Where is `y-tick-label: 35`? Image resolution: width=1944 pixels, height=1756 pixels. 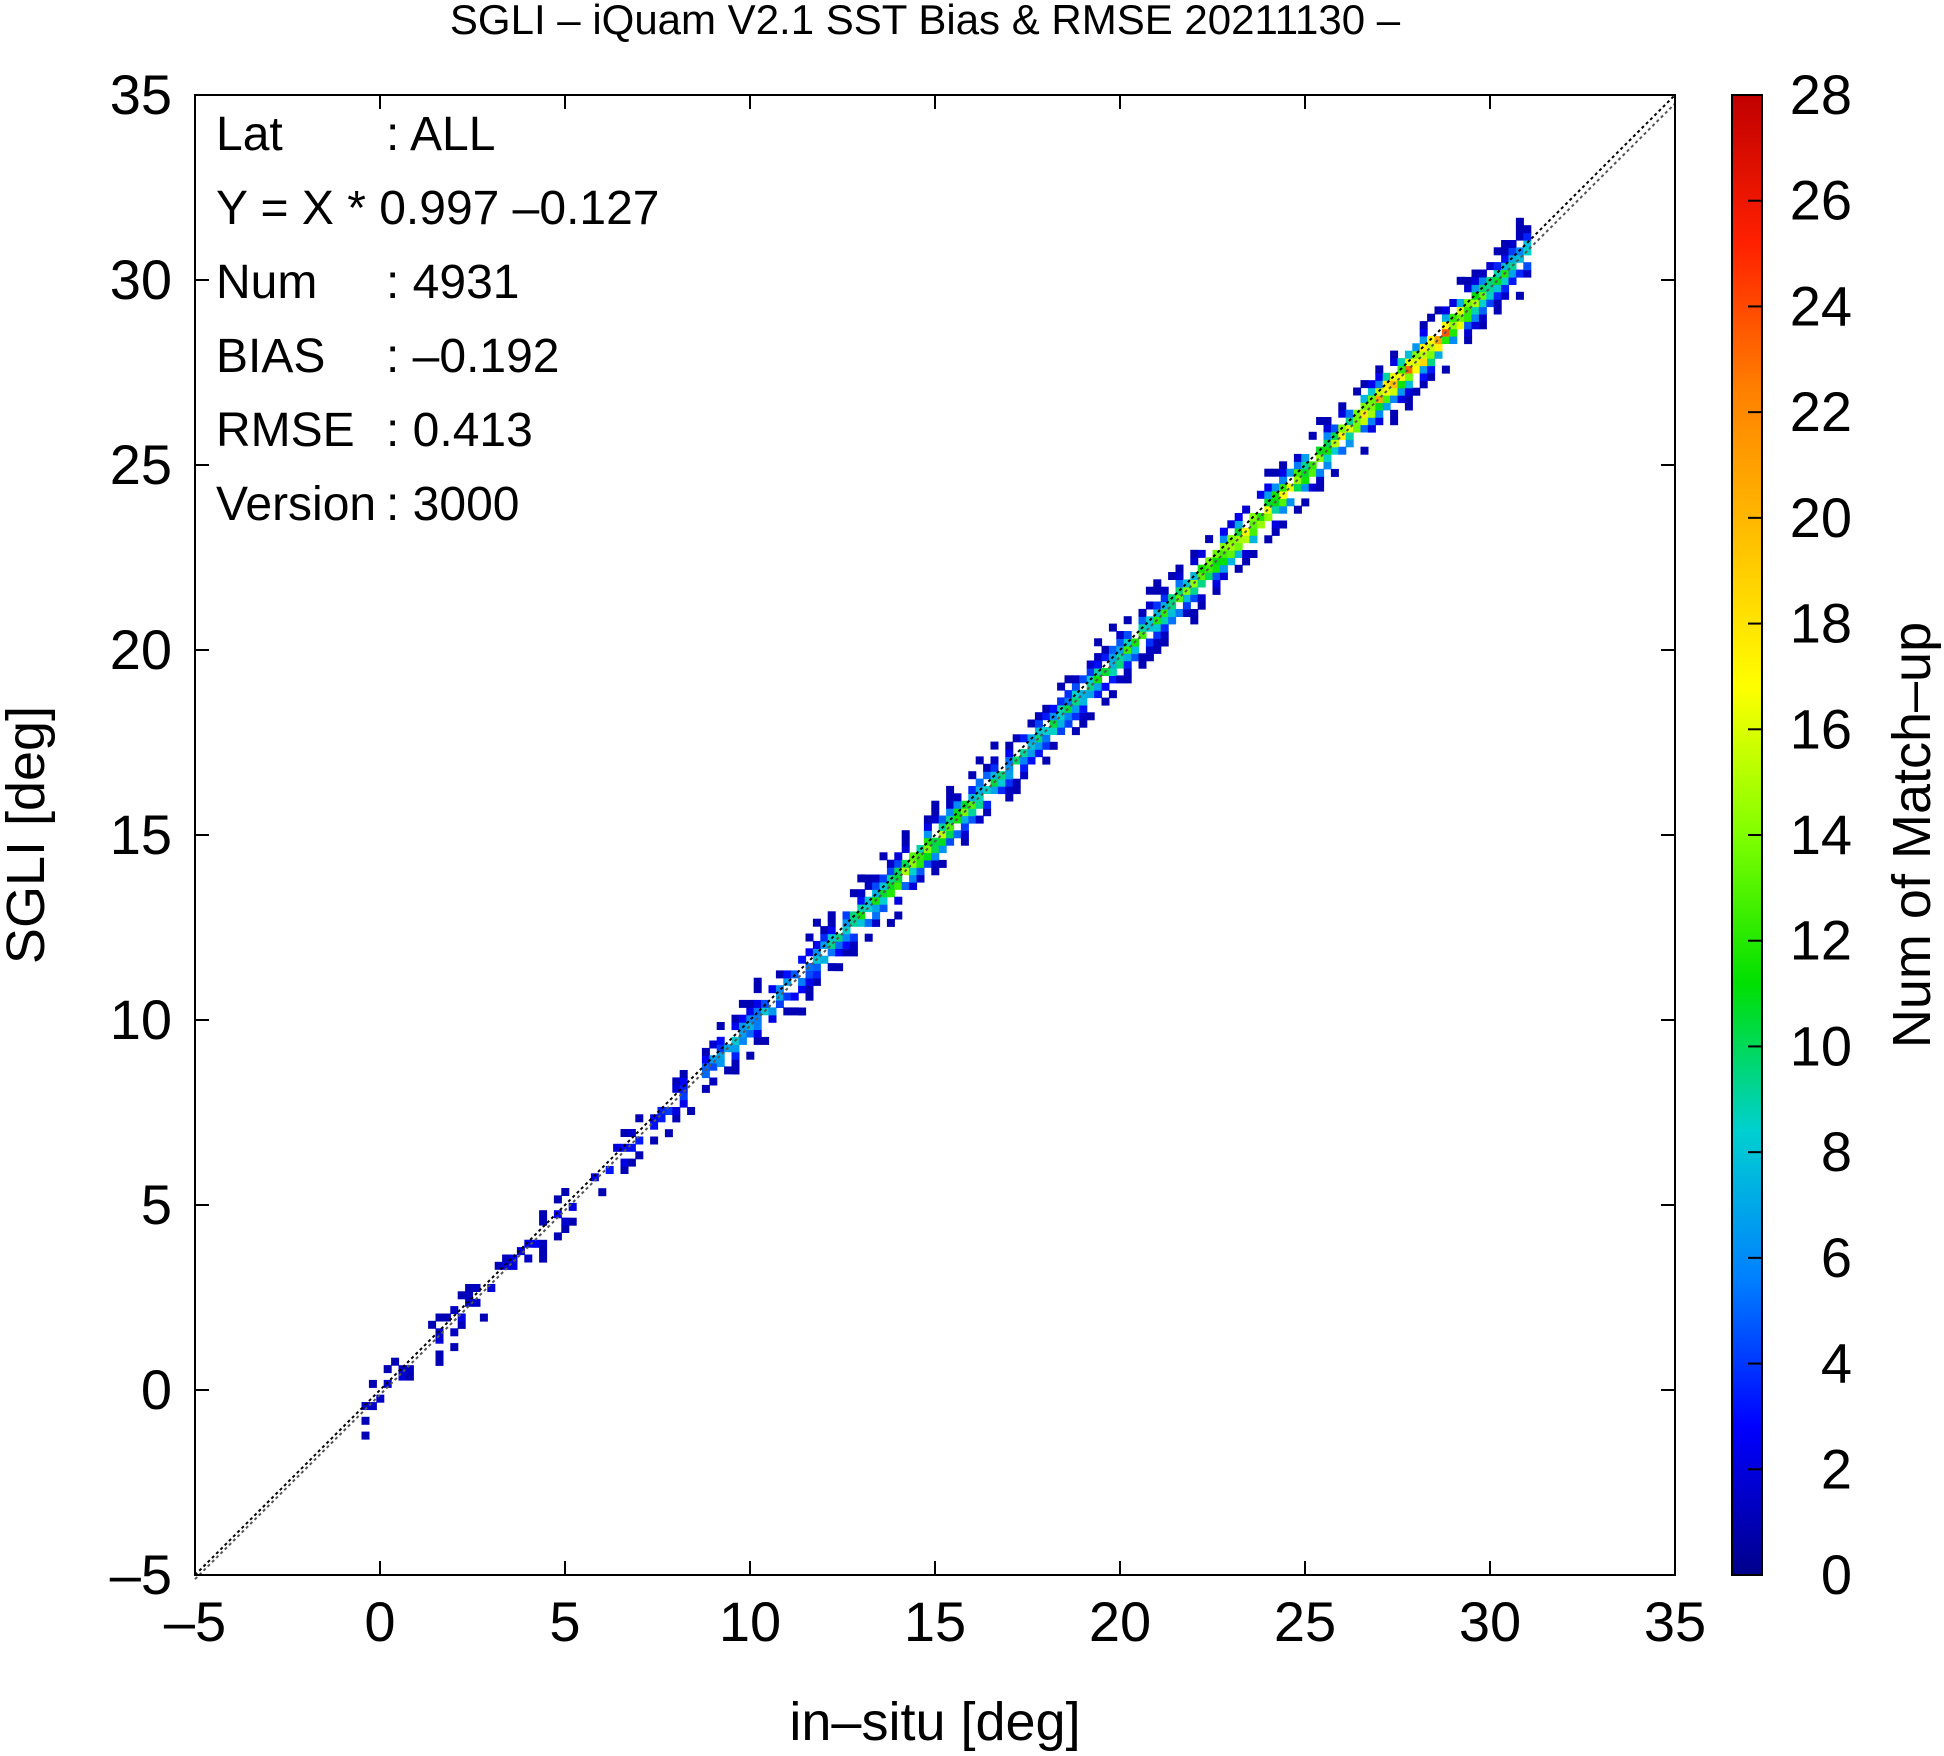
y-tick-label: 35 is located at coordinates (141, 94).